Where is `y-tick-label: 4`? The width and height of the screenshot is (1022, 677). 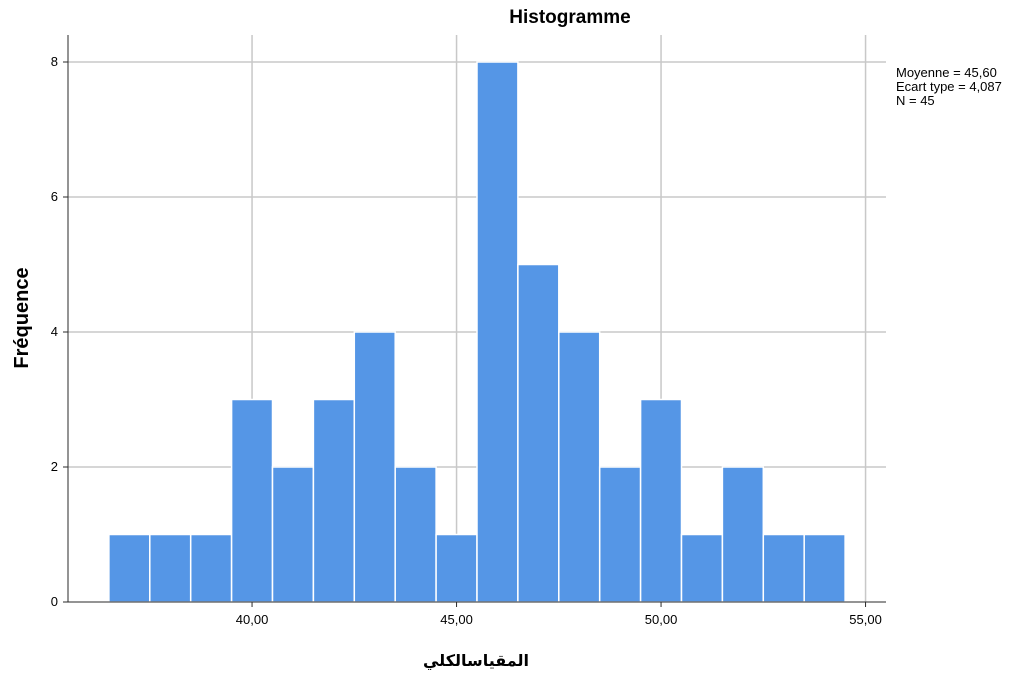 y-tick-label: 4 is located at coordinates (54, 331).